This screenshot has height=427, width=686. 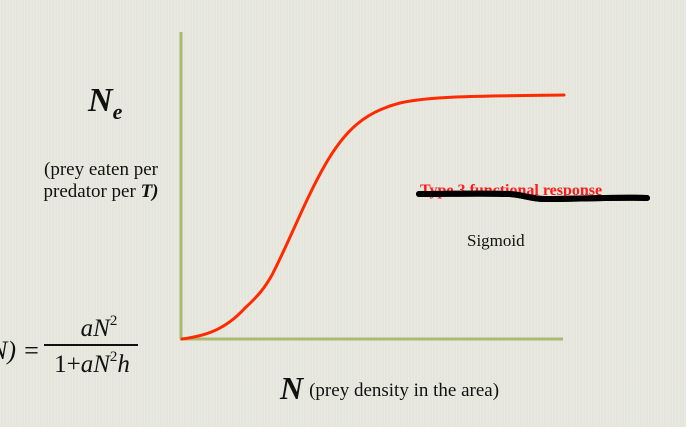 I want to click on y-desc-line2-text: predator per, so click(x=92, y=191).